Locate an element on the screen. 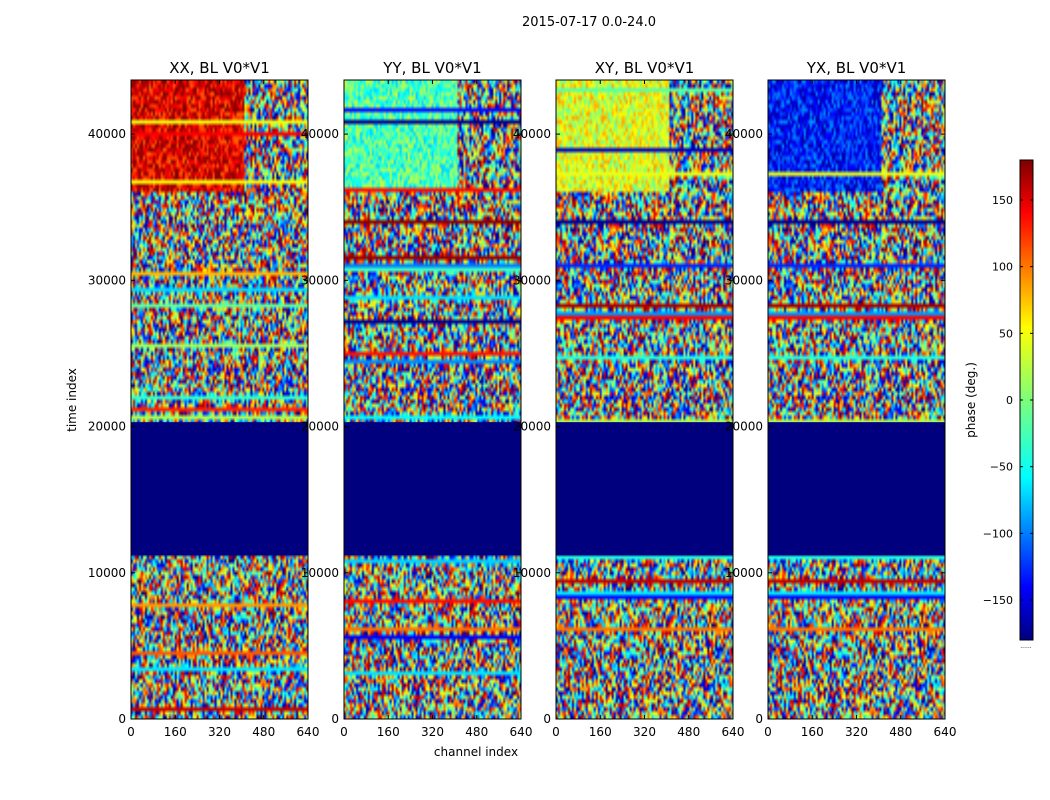  panel-xy-ytick-label: 0 is located at coordinates (547, 719).